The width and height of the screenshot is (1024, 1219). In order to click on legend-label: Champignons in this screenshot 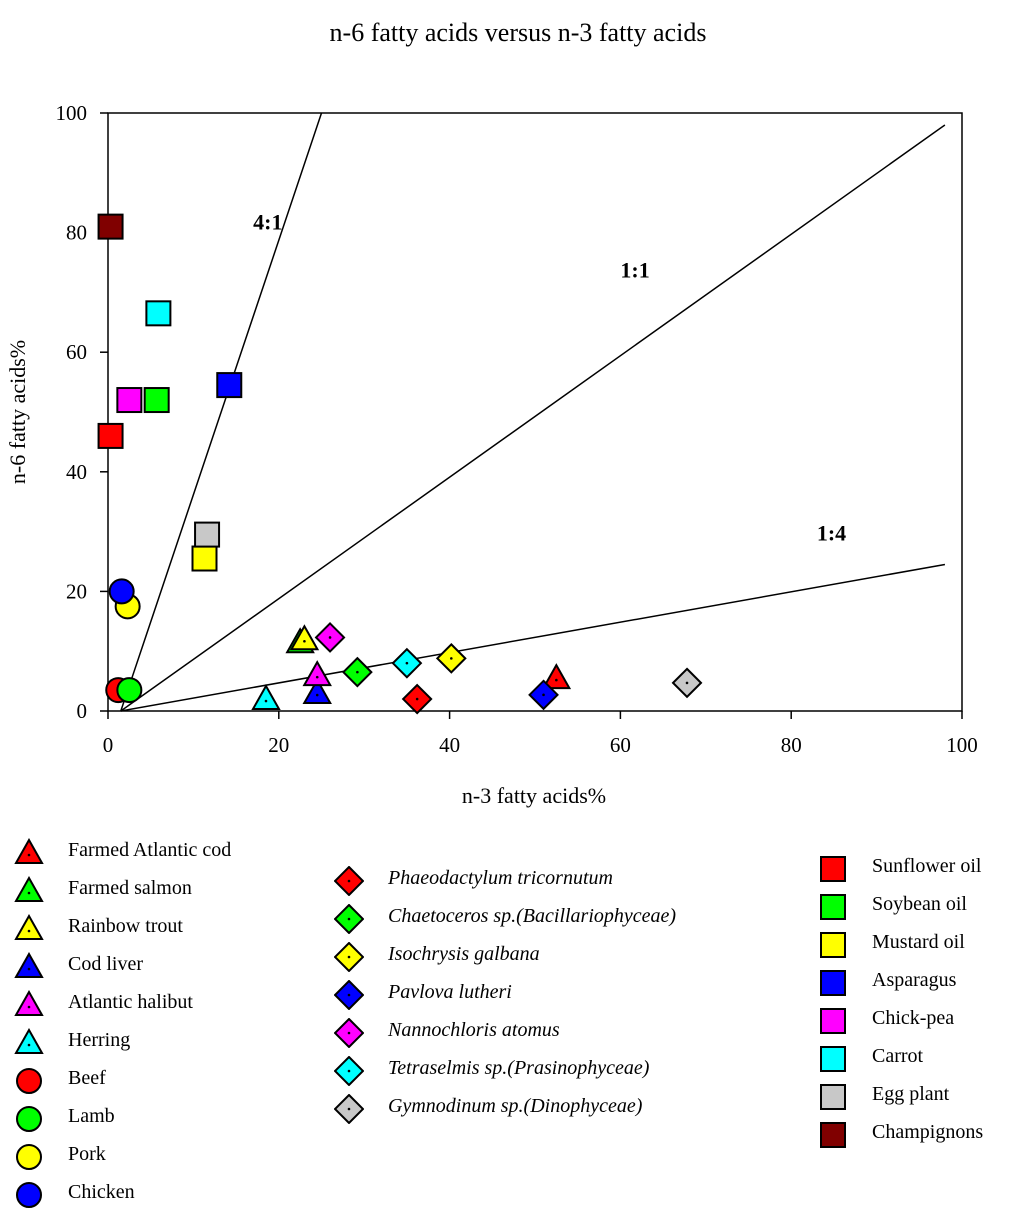, I will do `click(928, 1132)`.